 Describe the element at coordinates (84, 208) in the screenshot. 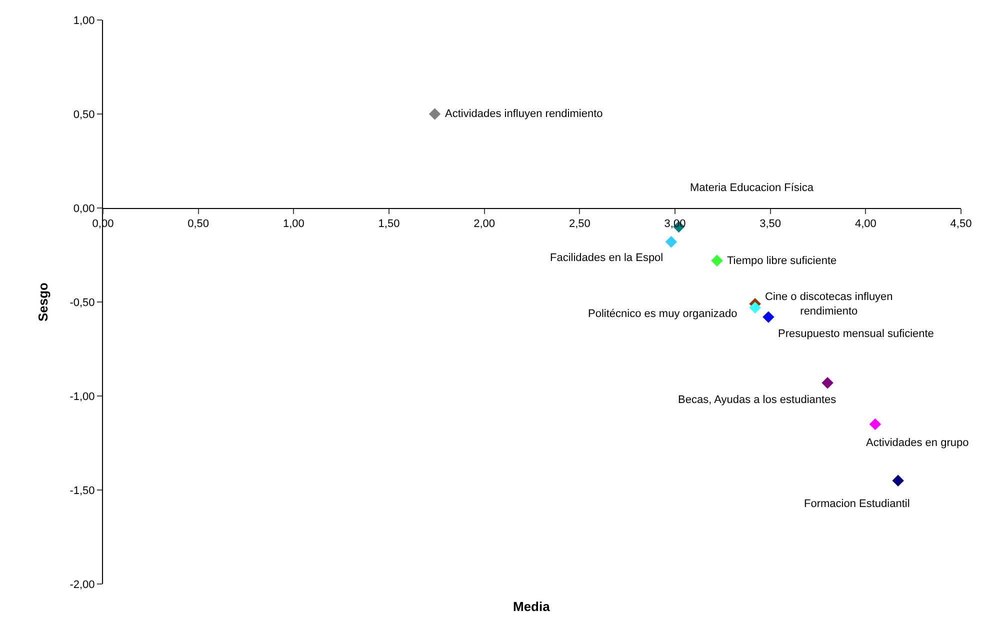

I see `y-tick-label: 0,00` at that location.